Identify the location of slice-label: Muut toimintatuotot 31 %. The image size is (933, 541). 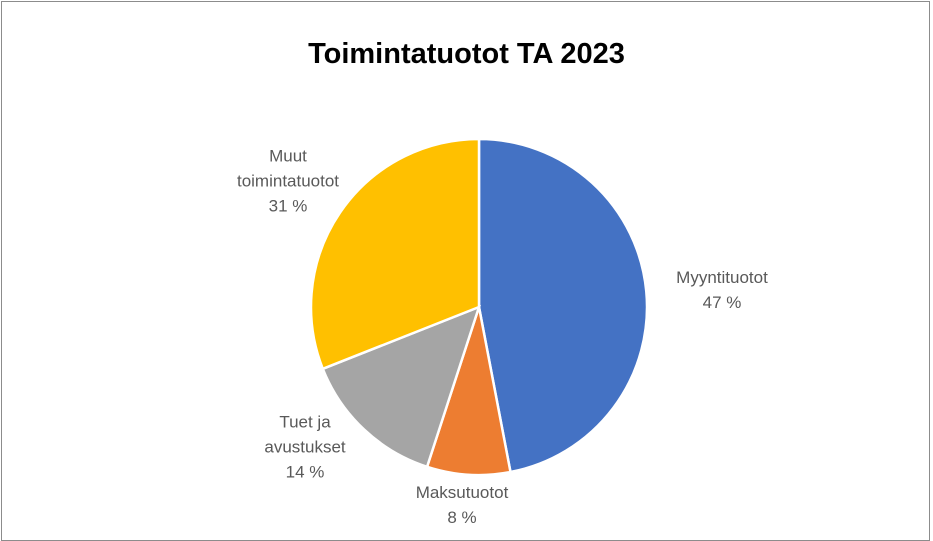
(288, 181).